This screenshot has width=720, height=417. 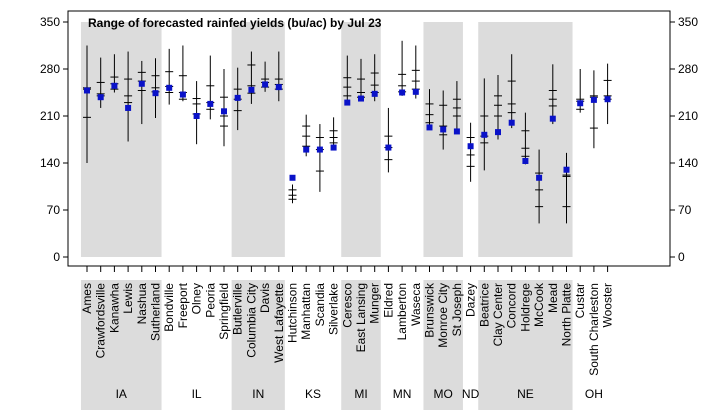 What do you see at coordinates (121, 394) in the screenshot?
I see `state-label-ia: IA` at bounding box center [121, 394].